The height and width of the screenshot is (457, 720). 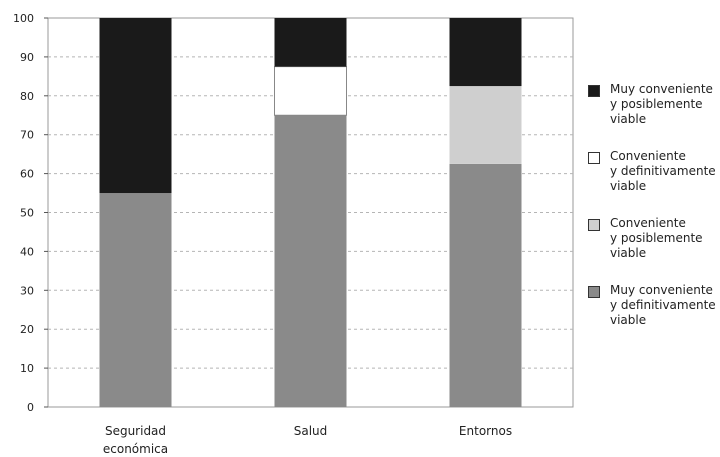 What do you see at coordinates (656, 238) in the screenshot?
I see `legend-label: Conveniente y posiblemente viable` at bounding box center [656, 238].